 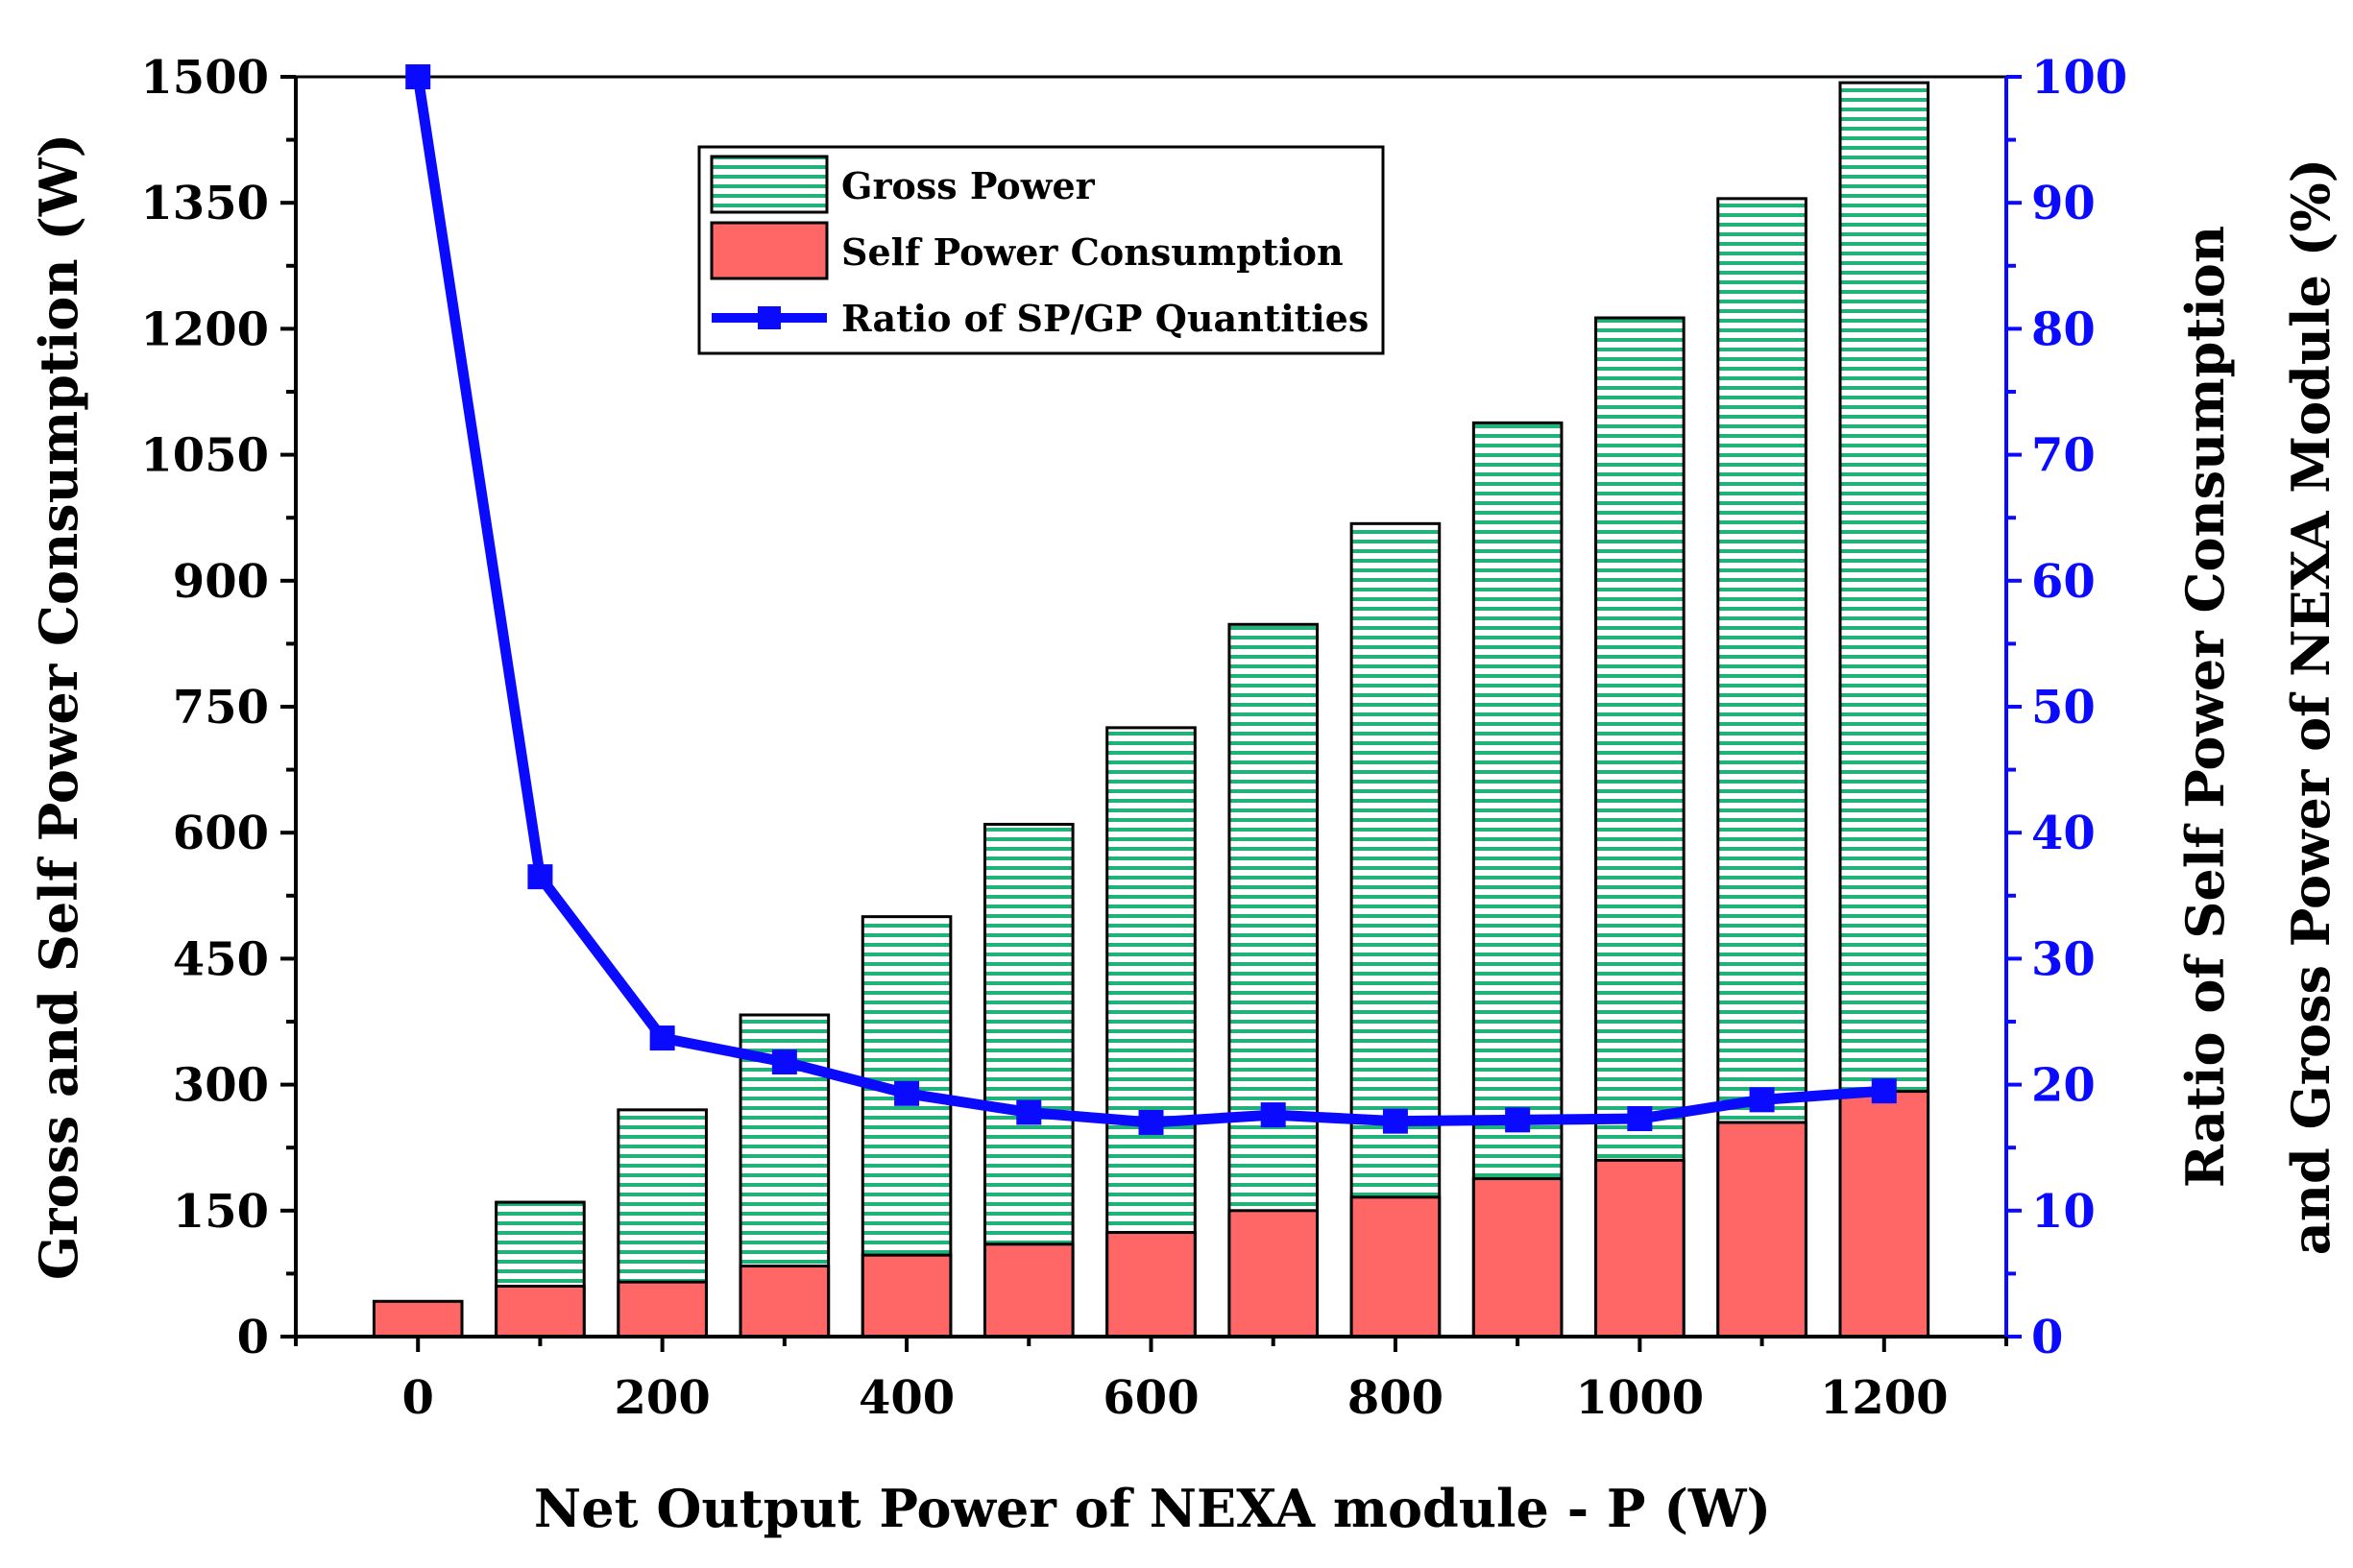 I want to click on y-left-tick-label: 300, so click(x=221, y=1086).